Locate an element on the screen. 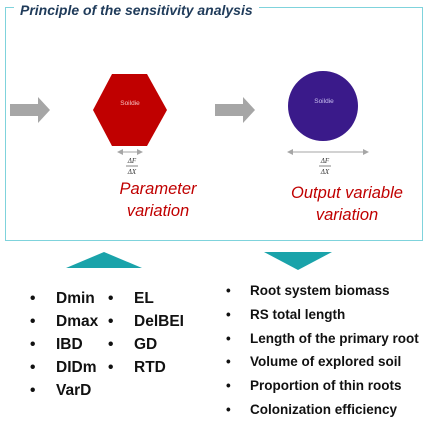 This screenshot has width=431, height=422. list-item: Length of the primary root is located at coordinates (322, 339).